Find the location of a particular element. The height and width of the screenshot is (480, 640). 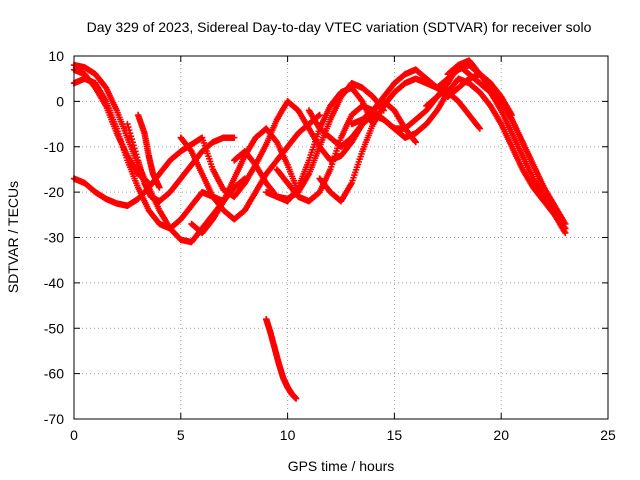

y-tick-label: -20 is located at coordinates (54, 192).